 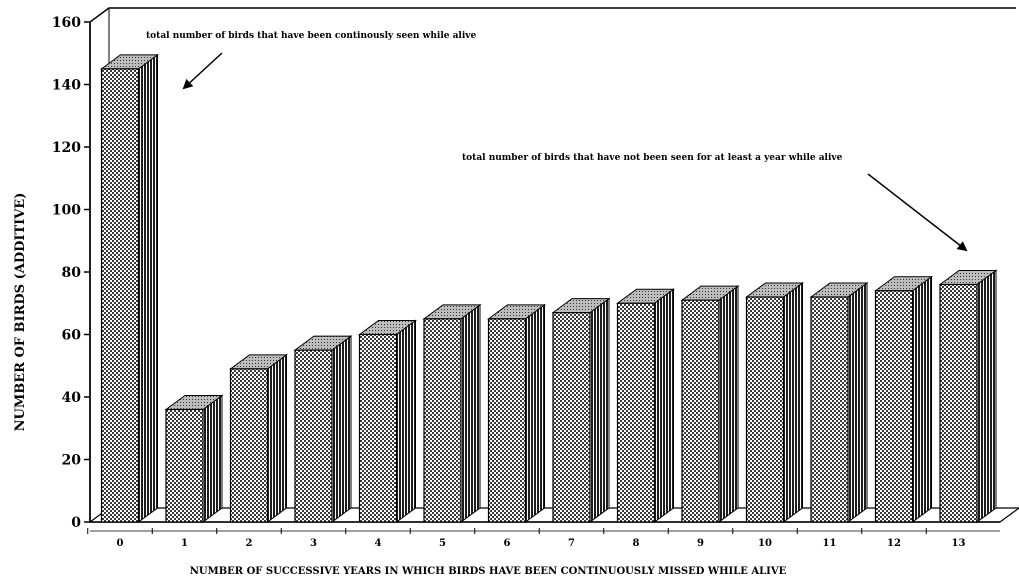 What do you see at coordinates (20, 312) in the screenshot?
I see `y-axis-title: NUMBER OF BIRDS (ADDITIVE)` at bounding box center [20, 312].